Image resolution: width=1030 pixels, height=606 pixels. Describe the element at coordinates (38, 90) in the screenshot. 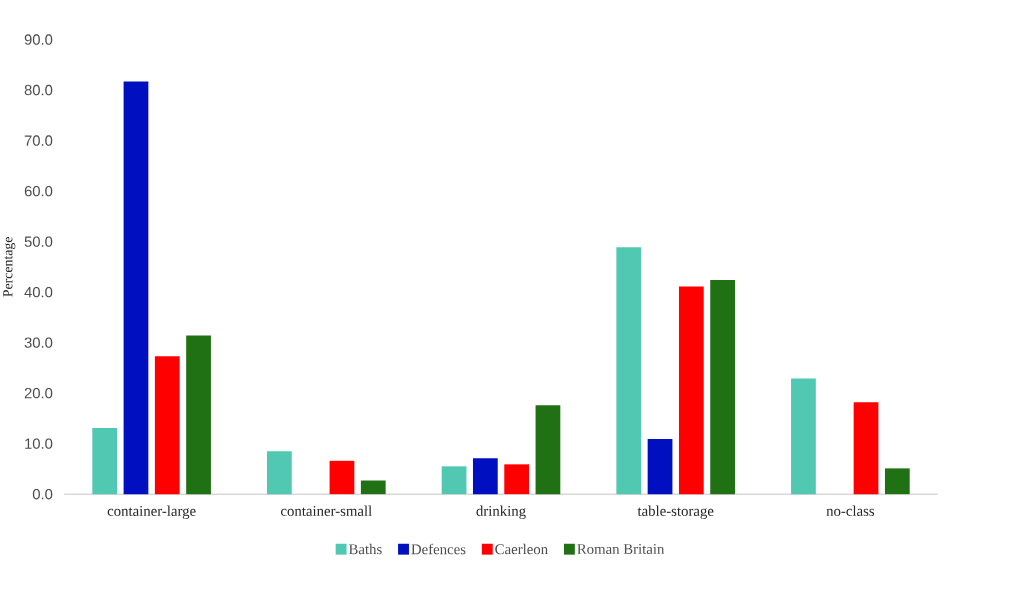

I see `y-tick-label: 80.0` at that location.